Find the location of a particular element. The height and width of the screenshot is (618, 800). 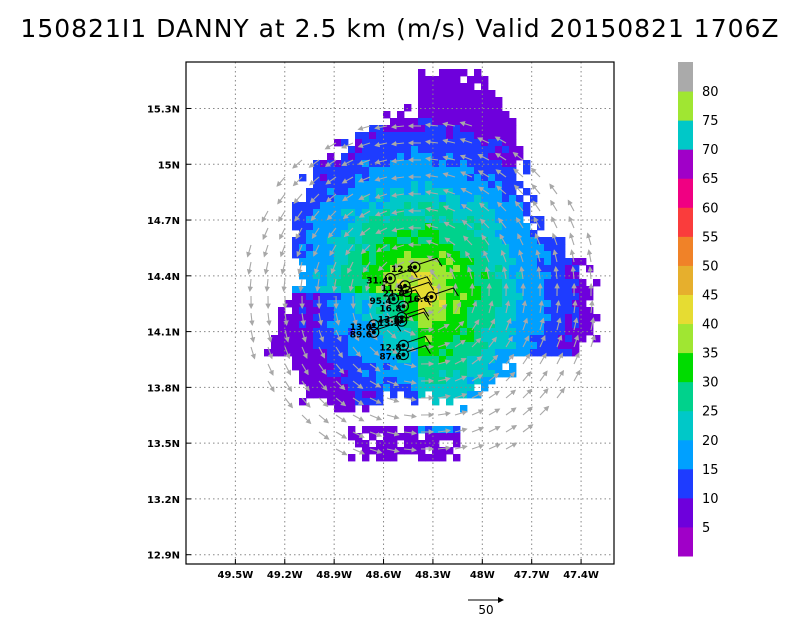

lat-tick-label: 14.7N is located at coordinates (163, 221).